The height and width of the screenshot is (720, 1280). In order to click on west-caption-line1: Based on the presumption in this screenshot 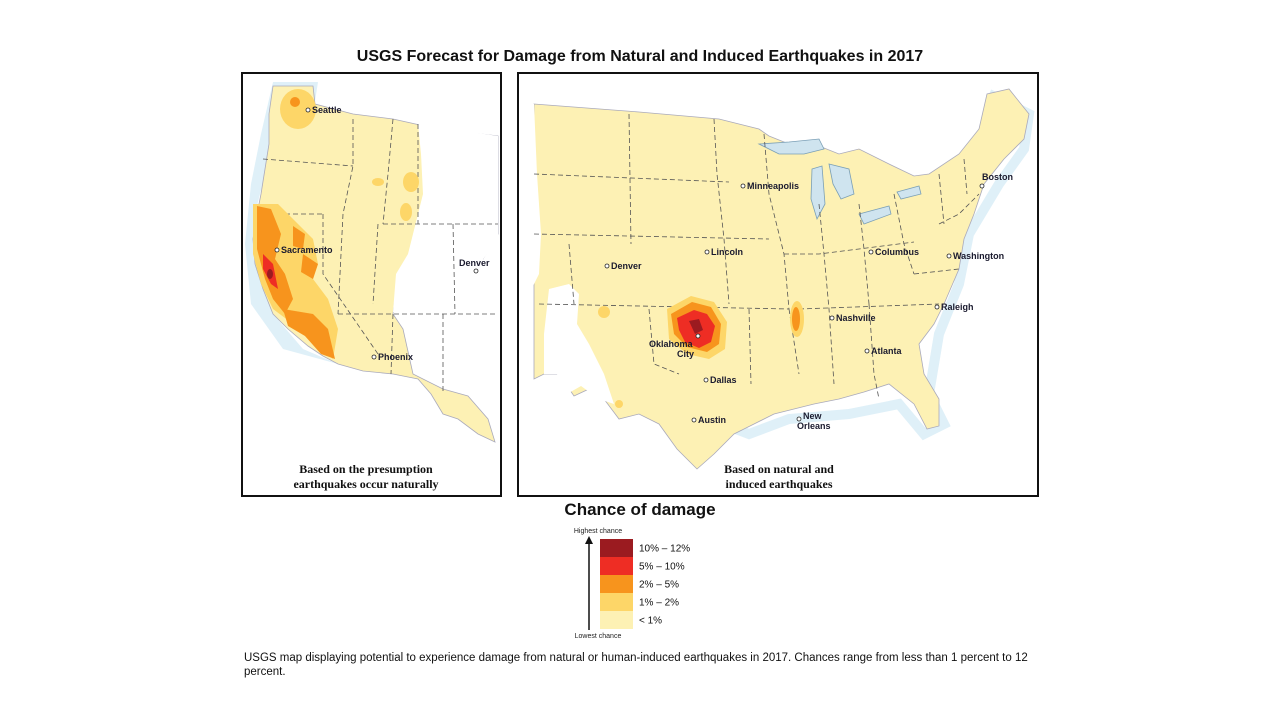, I will do `click(366, 469)`.